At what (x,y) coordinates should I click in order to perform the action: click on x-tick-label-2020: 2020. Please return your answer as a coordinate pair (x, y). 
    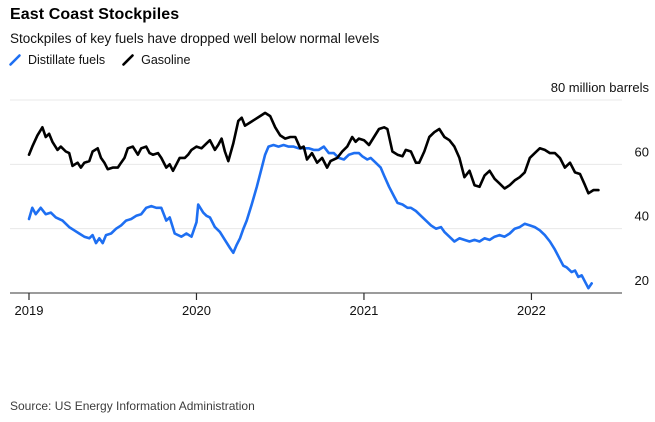
    Looking at the image, I should click on (196, 310).